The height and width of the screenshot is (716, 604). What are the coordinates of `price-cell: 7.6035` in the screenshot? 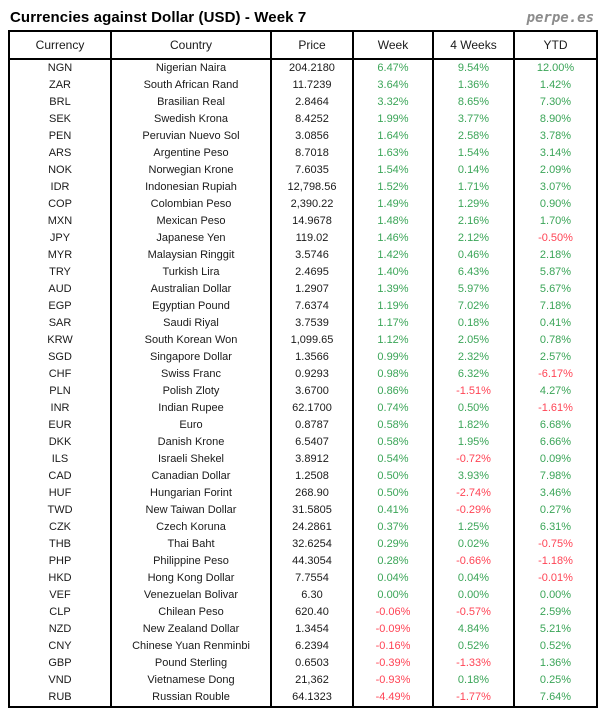 It's located at (311, 170).